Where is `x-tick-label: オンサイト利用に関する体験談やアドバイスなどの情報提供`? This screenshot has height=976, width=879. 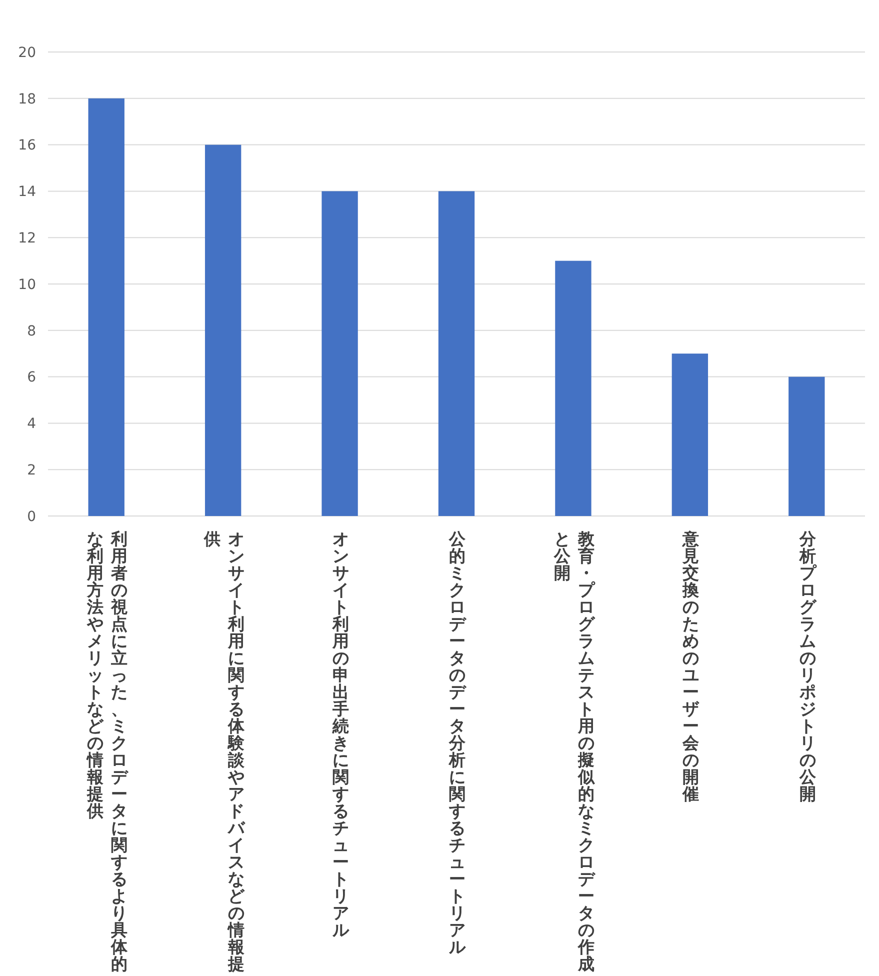 x-tick-label: オンサイト利用に関する体験談やアドバイスなどの情報提供 is located at coordinates (224, 752).